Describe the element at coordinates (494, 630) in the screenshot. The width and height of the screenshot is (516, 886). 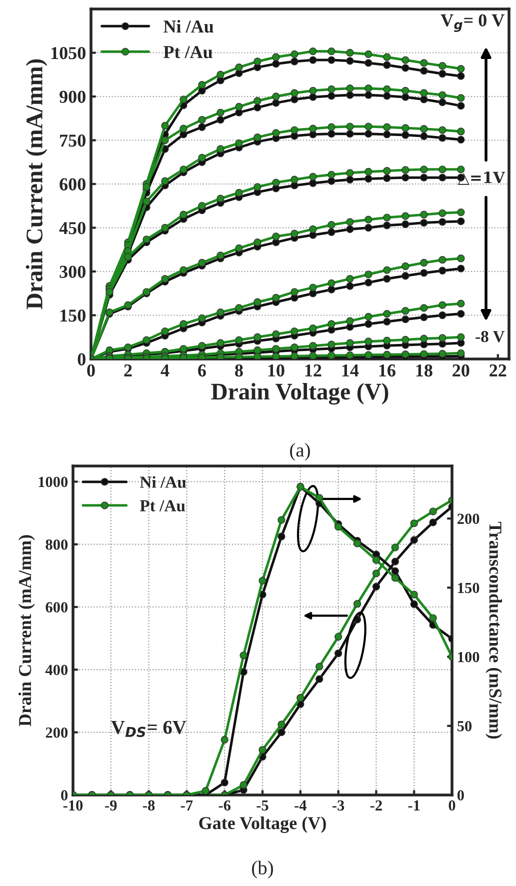
I see `y2-axis-title: Transconductance (mS/mm)` at that location.